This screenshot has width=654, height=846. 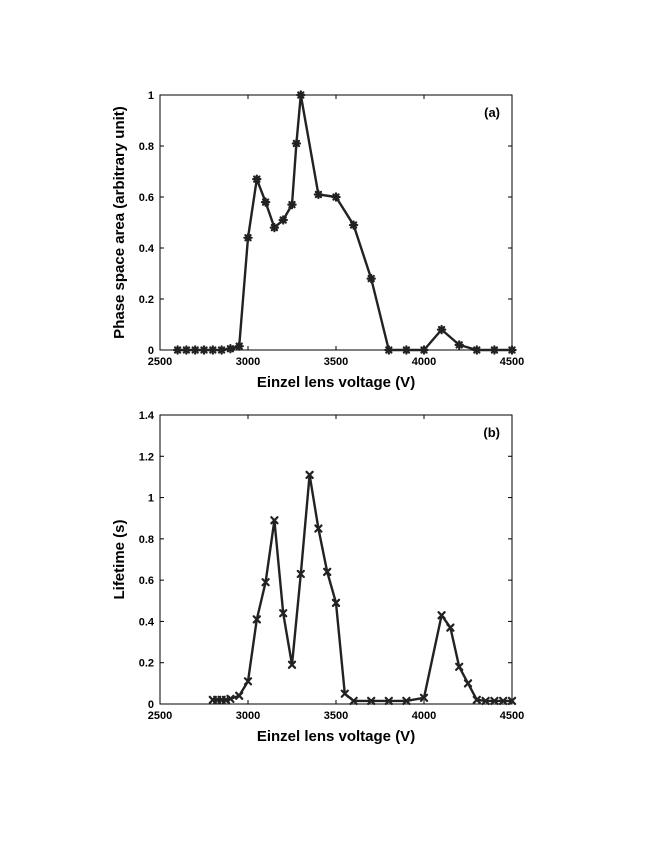 What do you see at coordinates (146, 457) in the screenshot?
I see `y-tick-label: 1.2` at bounding box center [146, 457].